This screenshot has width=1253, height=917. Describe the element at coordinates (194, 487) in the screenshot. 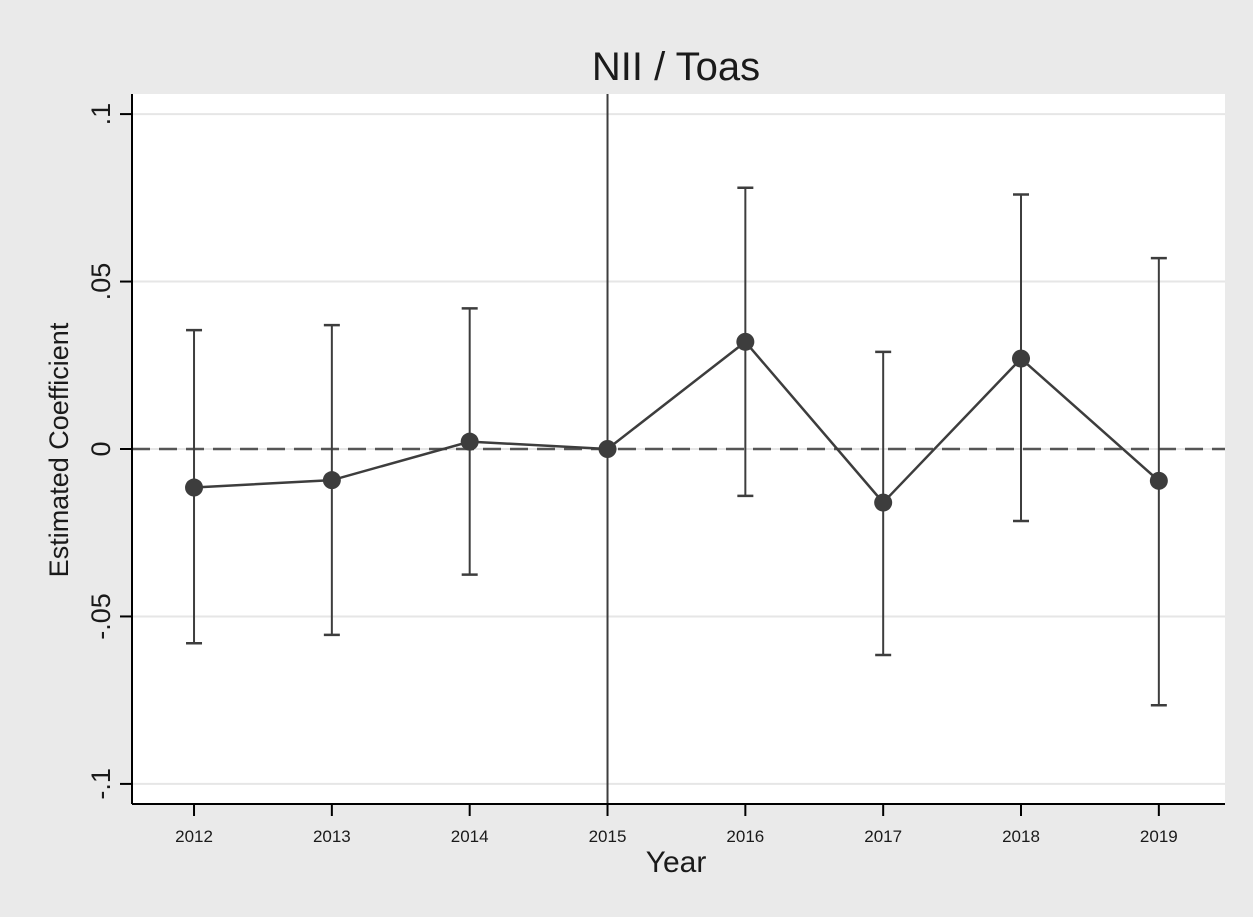

I see `data-point-2012` at that location.